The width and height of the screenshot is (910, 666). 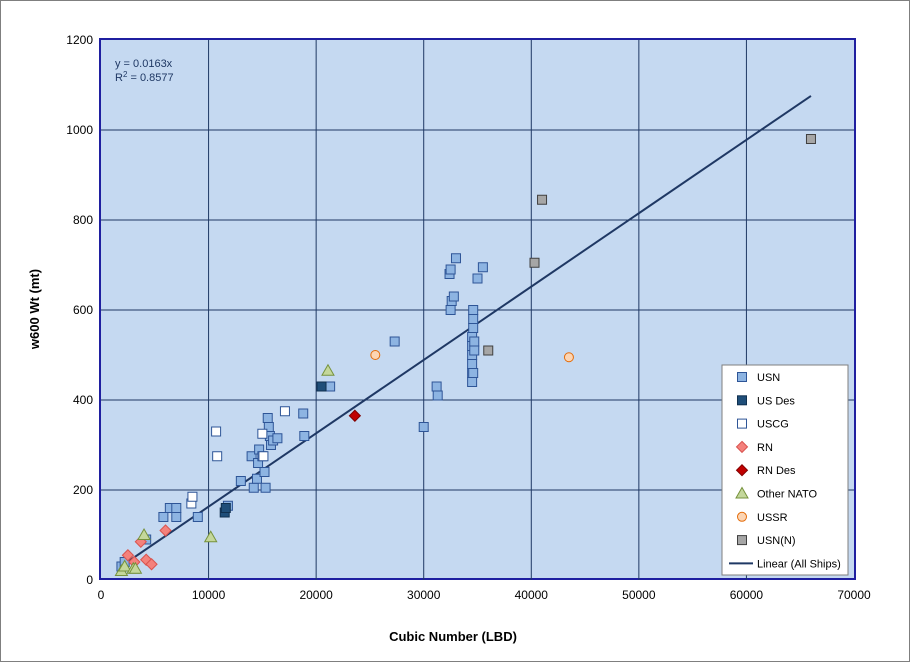 What do you see at coordinates (119, 78) in the screenshot?
I see `r-squared-prefix: R` at bounding box center [119, 78].